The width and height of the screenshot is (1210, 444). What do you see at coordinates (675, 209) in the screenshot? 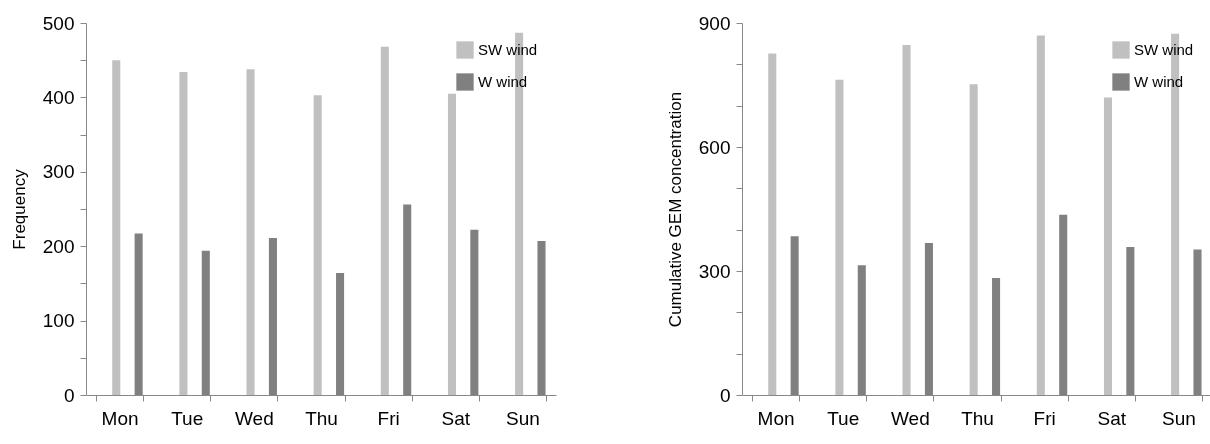
I see `y-axis-title: Cumulative GEM concentration` at bounding box center [675, 209].